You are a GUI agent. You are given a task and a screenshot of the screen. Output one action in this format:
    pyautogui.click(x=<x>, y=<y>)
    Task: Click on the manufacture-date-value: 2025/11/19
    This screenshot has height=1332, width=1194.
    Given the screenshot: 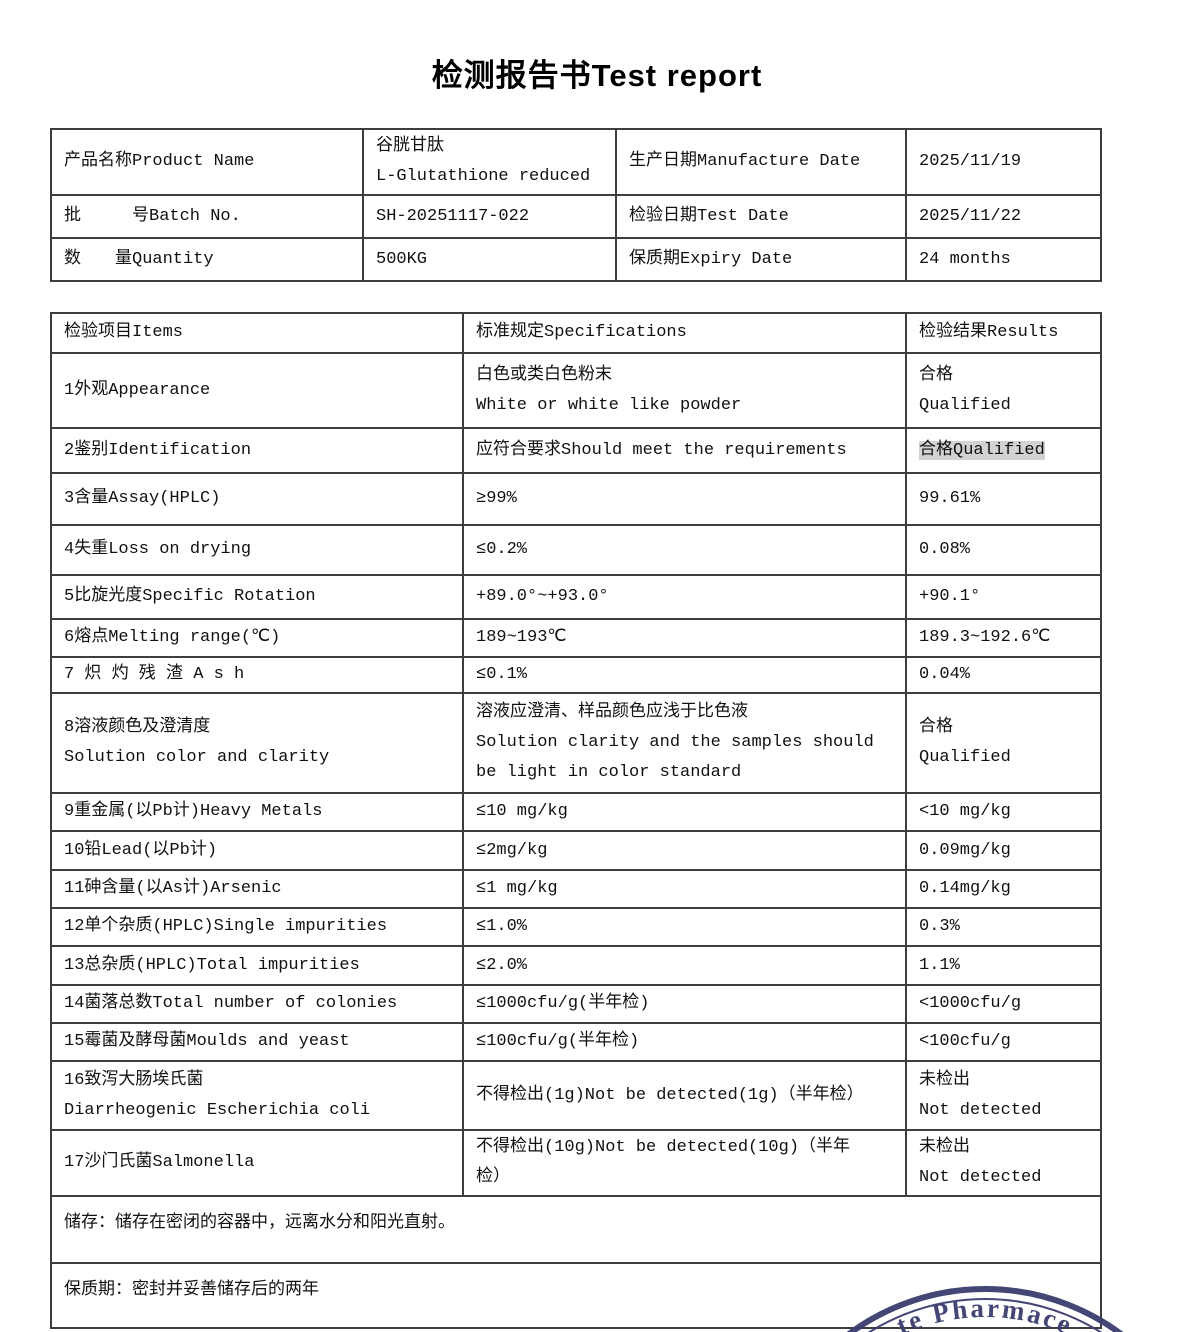 What is the action you would take?
    pyautogui.click(x=1003, y=162)
    